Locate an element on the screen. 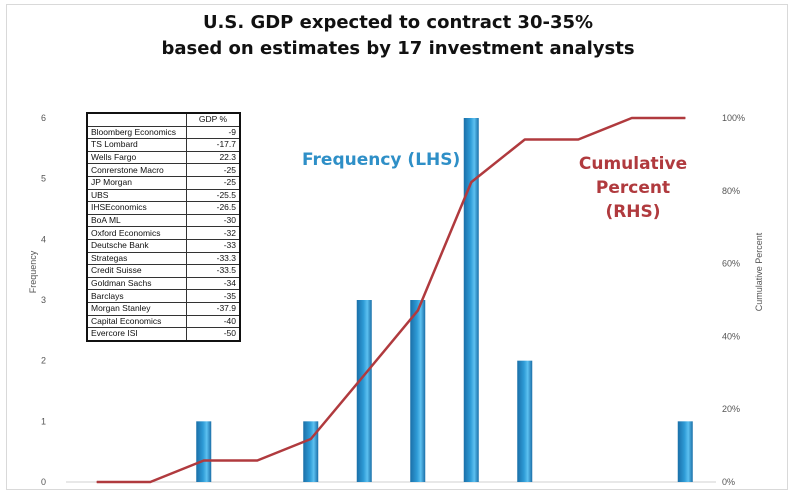 The image size is (796, 495). gdp-value-cell: -25.5 is located at coordinates (213, 195).